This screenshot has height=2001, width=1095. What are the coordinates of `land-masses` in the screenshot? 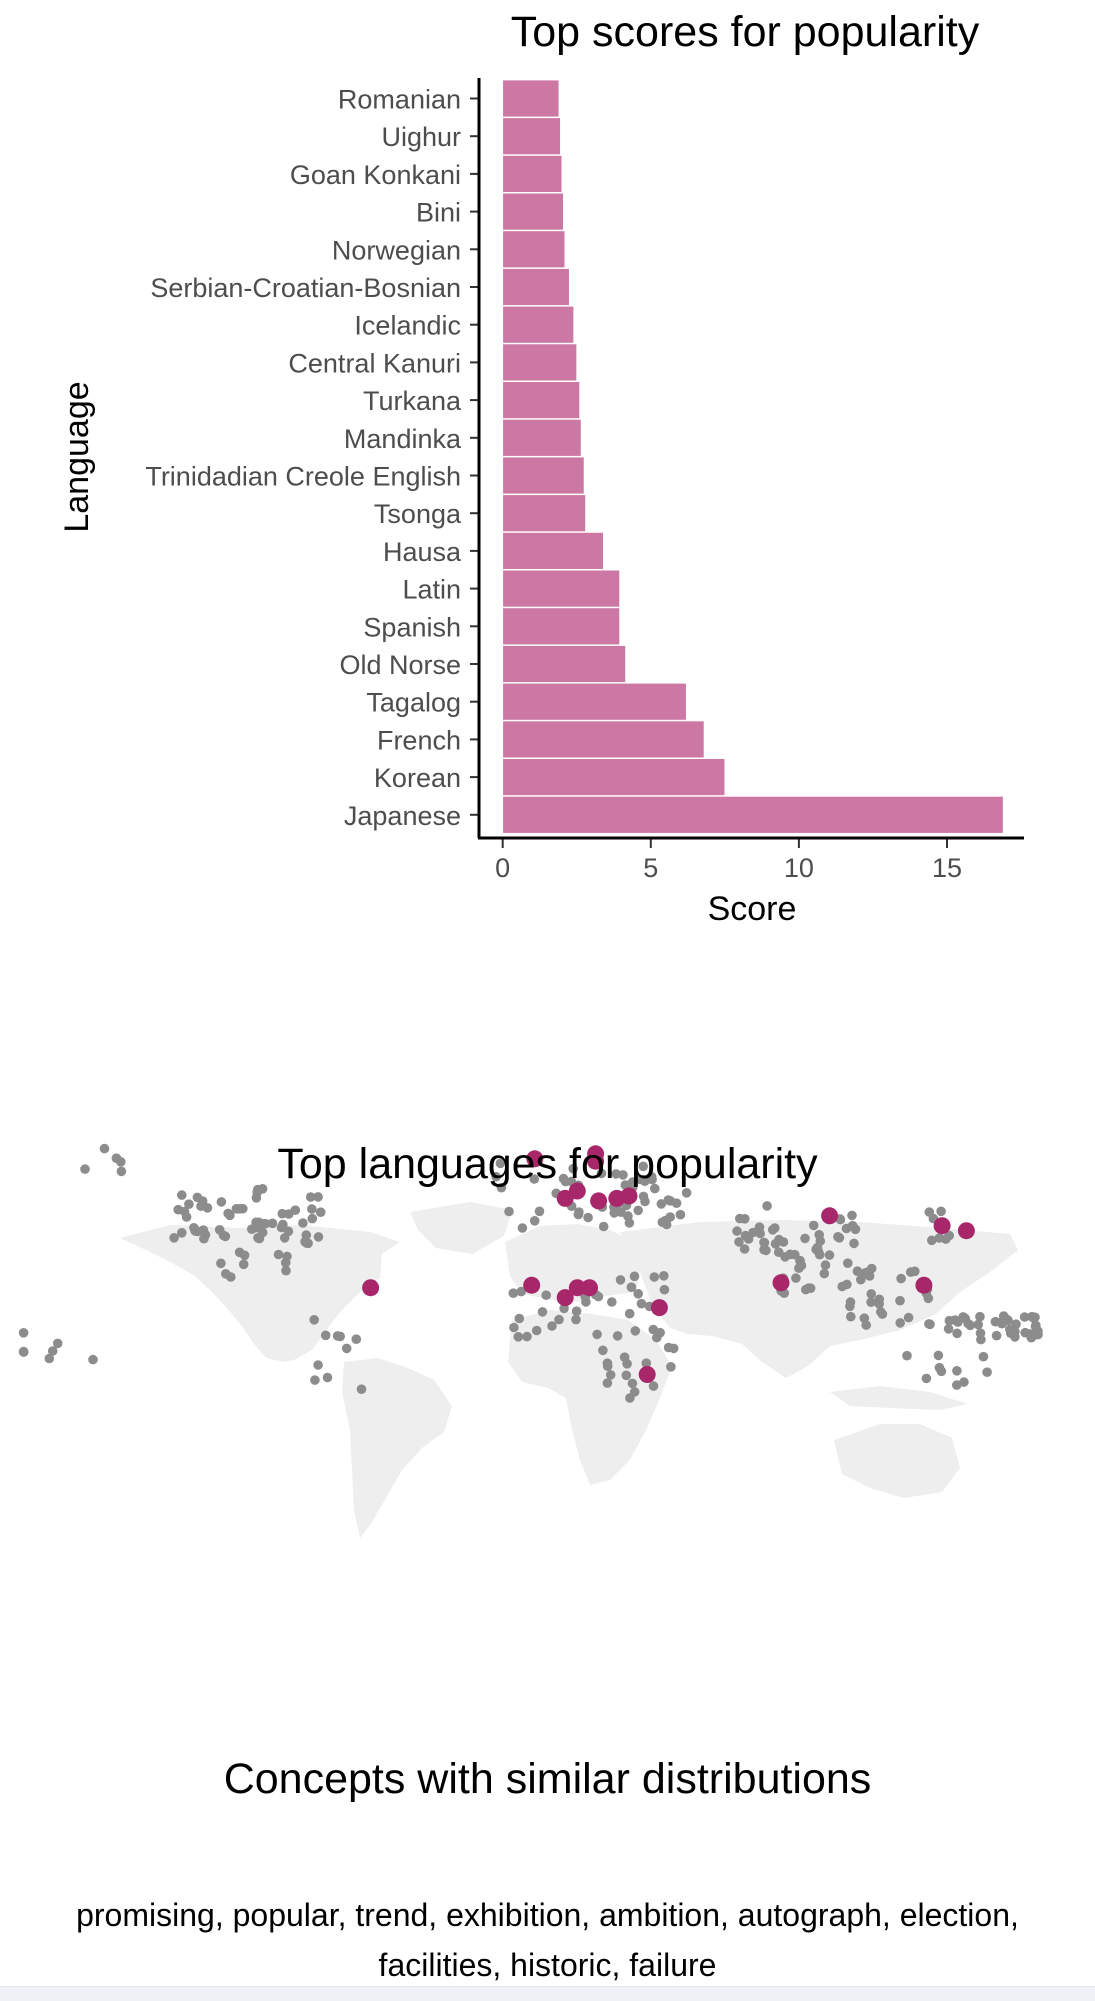 It's located at (569, 1370).